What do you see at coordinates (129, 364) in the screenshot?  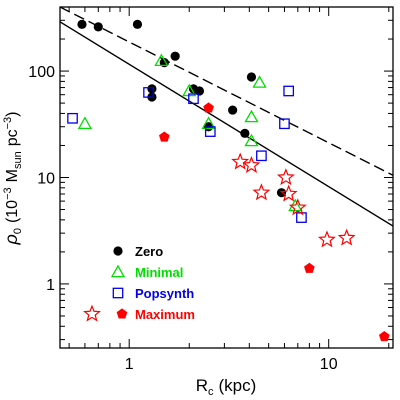 I see `x-tick-label: 1` at bounding box center [129, 364].